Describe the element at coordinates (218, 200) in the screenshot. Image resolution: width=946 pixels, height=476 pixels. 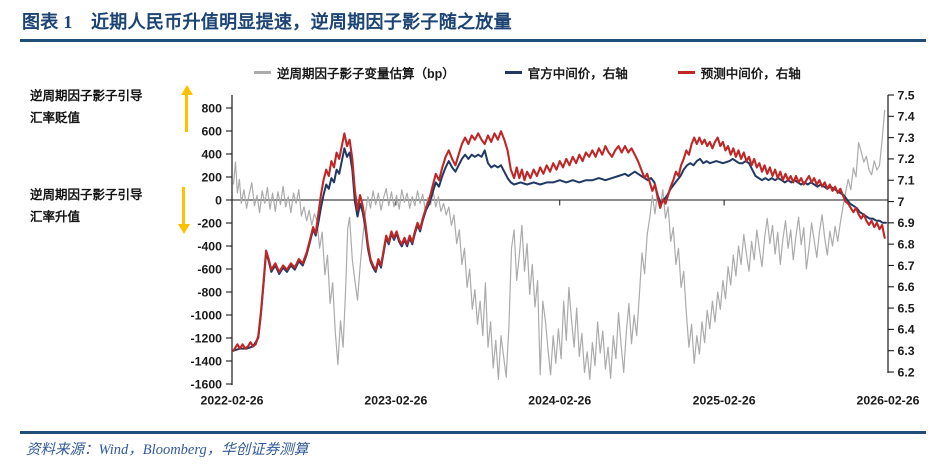
I see `y-left-tick-label: 0` at that location.